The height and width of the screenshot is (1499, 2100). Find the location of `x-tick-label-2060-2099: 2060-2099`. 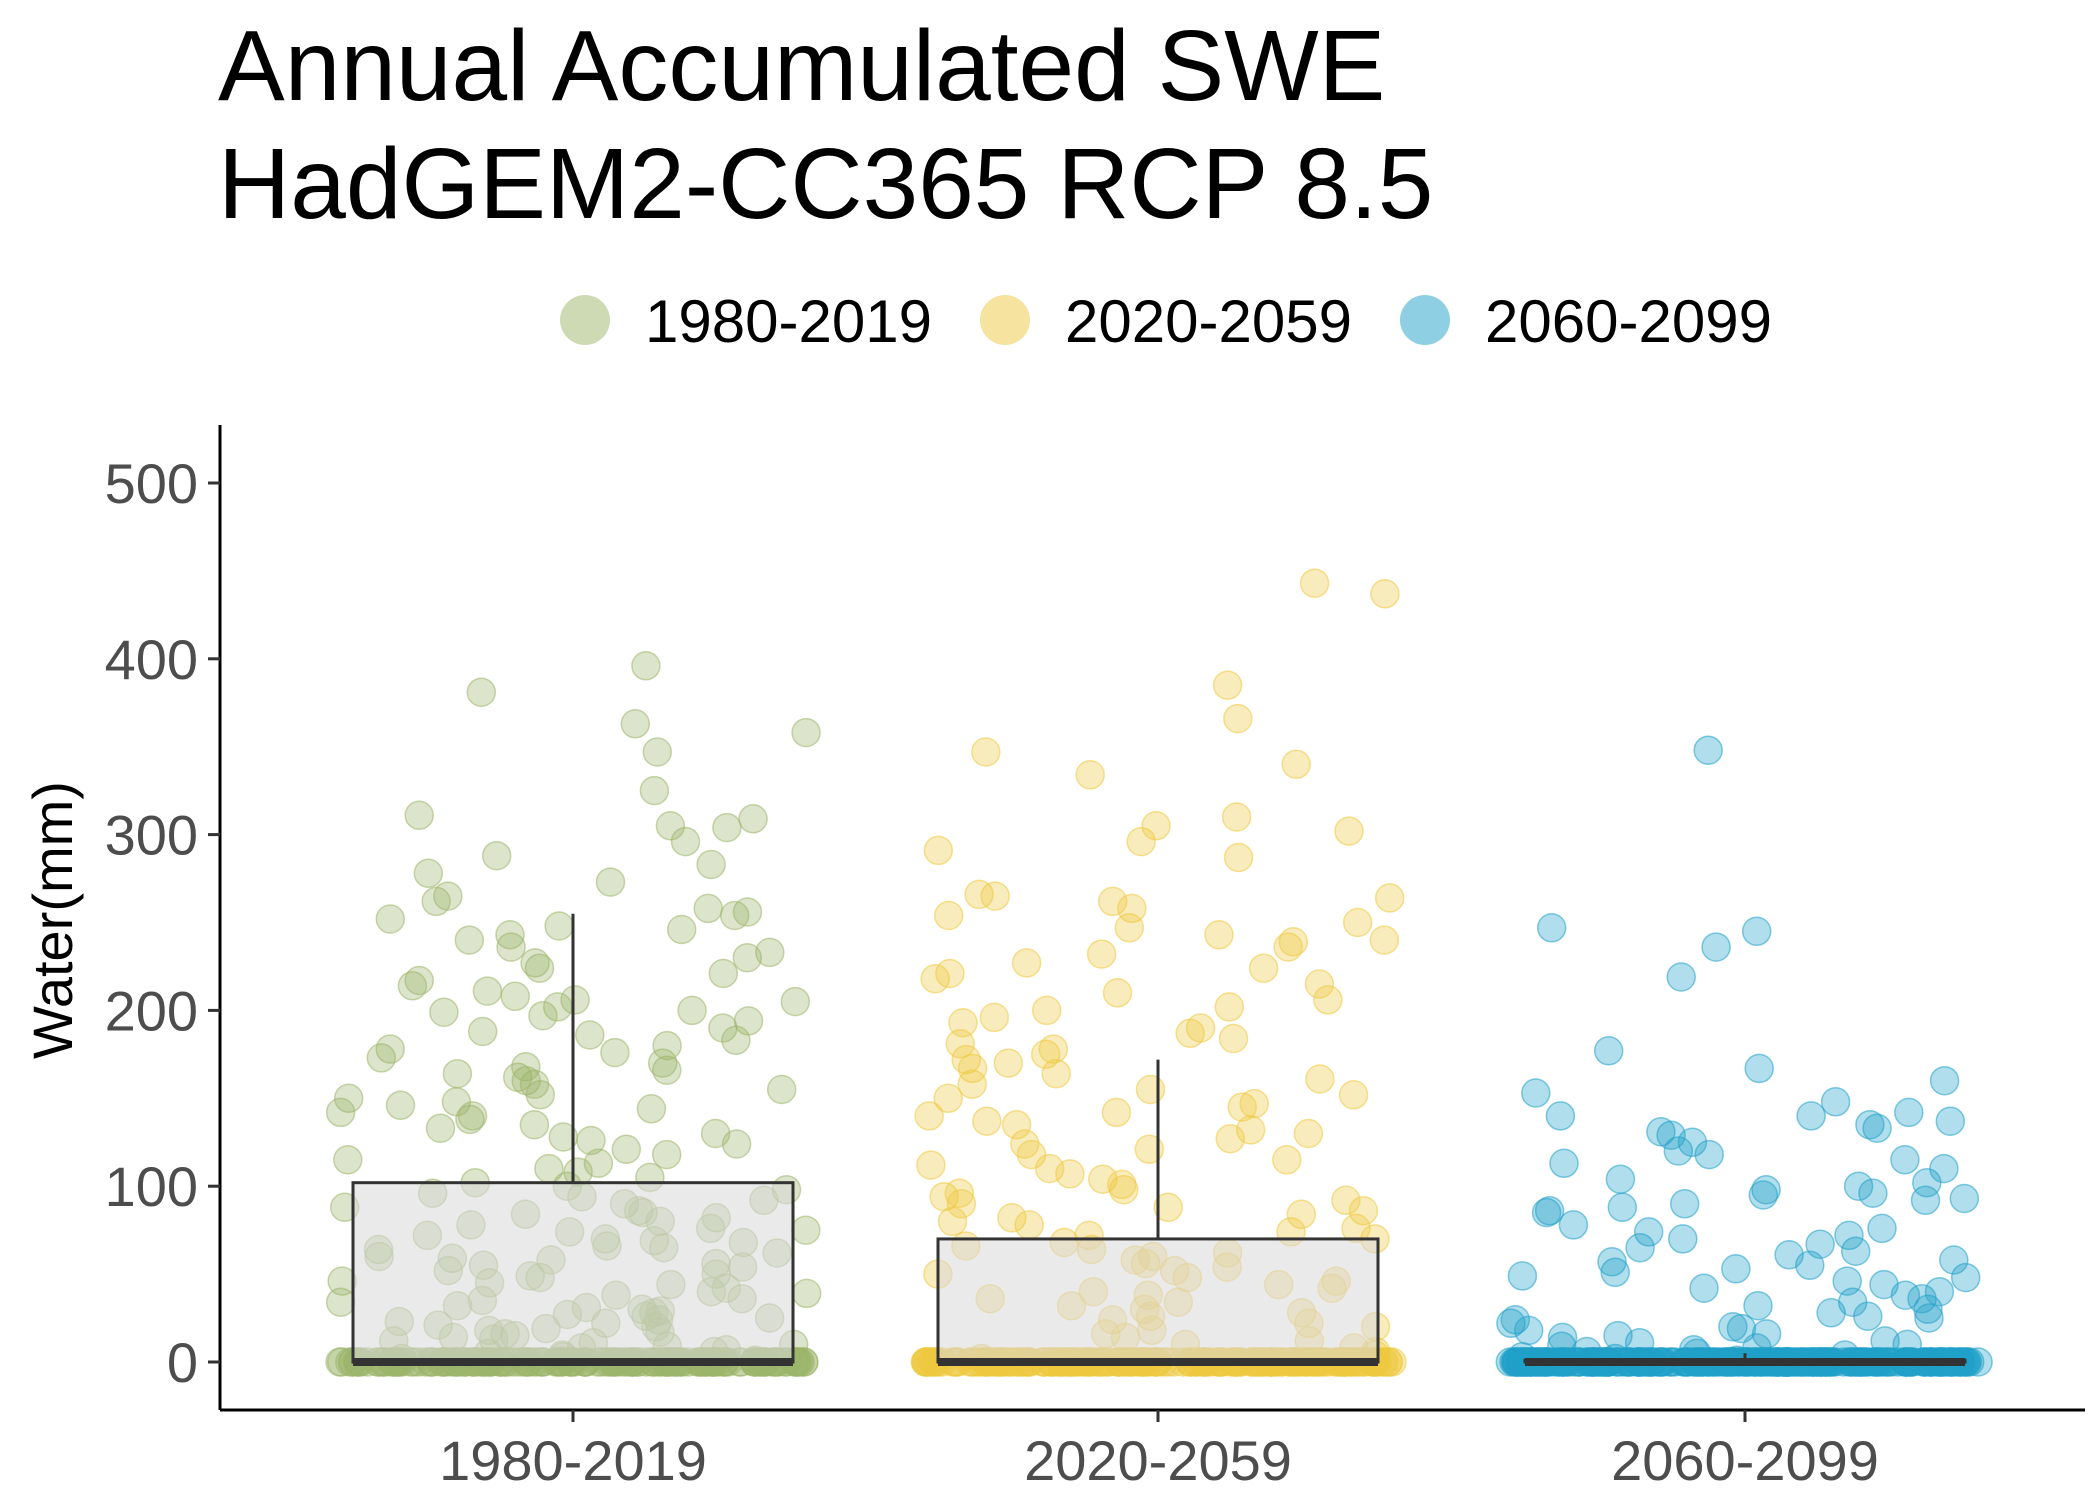

x-tick-label-2060-2099: 2060-2099 is located at coordinates (1745, 1460).